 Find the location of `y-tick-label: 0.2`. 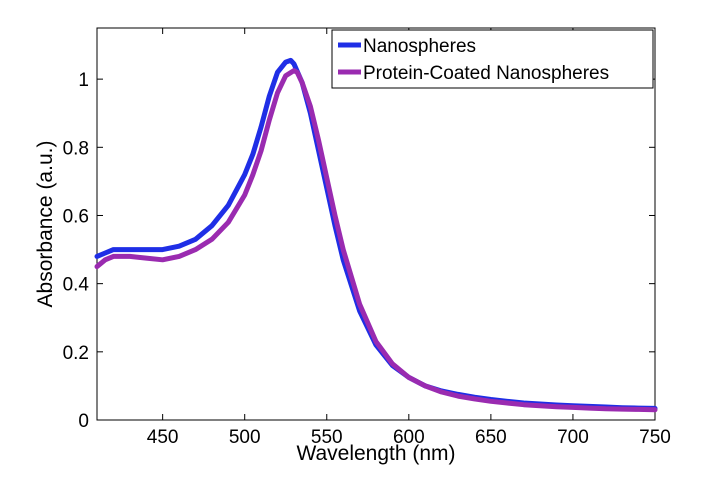

y-tick-label: 0.2 is located at coordinates (76, 353).